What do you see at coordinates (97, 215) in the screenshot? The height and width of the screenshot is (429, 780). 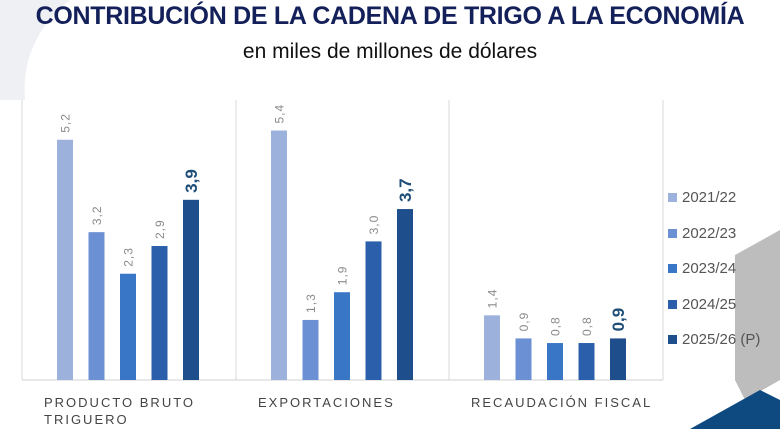 I see `data-label: 3,2` at bounding box center [97, 215].